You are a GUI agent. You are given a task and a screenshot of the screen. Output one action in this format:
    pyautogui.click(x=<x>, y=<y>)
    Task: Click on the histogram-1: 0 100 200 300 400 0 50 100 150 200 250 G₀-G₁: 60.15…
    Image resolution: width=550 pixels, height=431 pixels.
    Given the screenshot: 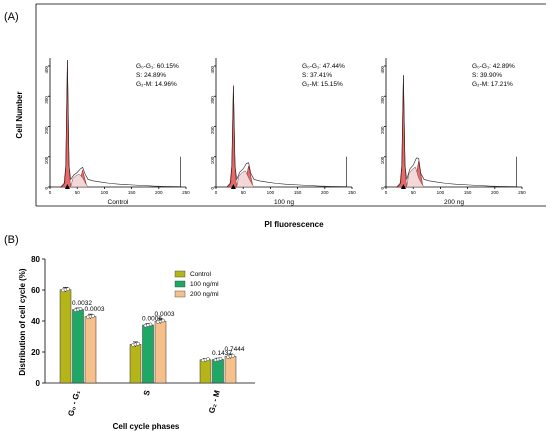 What is the action you would take?
    pyautogui.click(x=117, y=132)
    